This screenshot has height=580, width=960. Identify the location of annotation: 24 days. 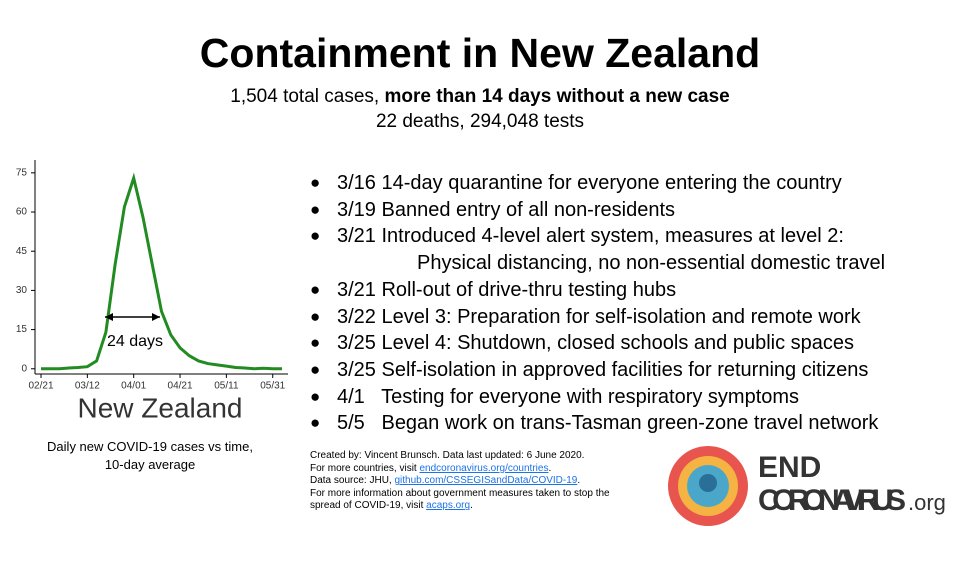
(135, 341).